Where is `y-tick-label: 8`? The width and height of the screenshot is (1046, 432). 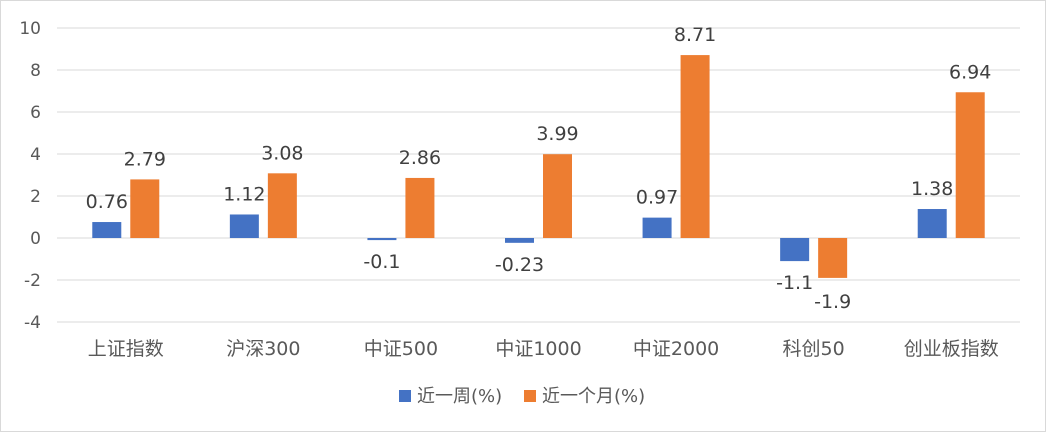
y-tick-label: 8 is located at coordinates (35, 71).